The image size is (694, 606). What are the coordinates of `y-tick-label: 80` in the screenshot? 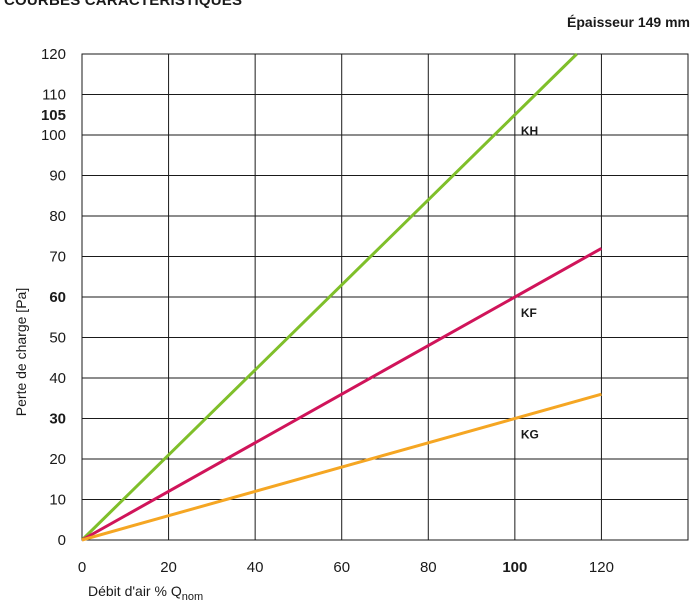 It's located at (57, 216).